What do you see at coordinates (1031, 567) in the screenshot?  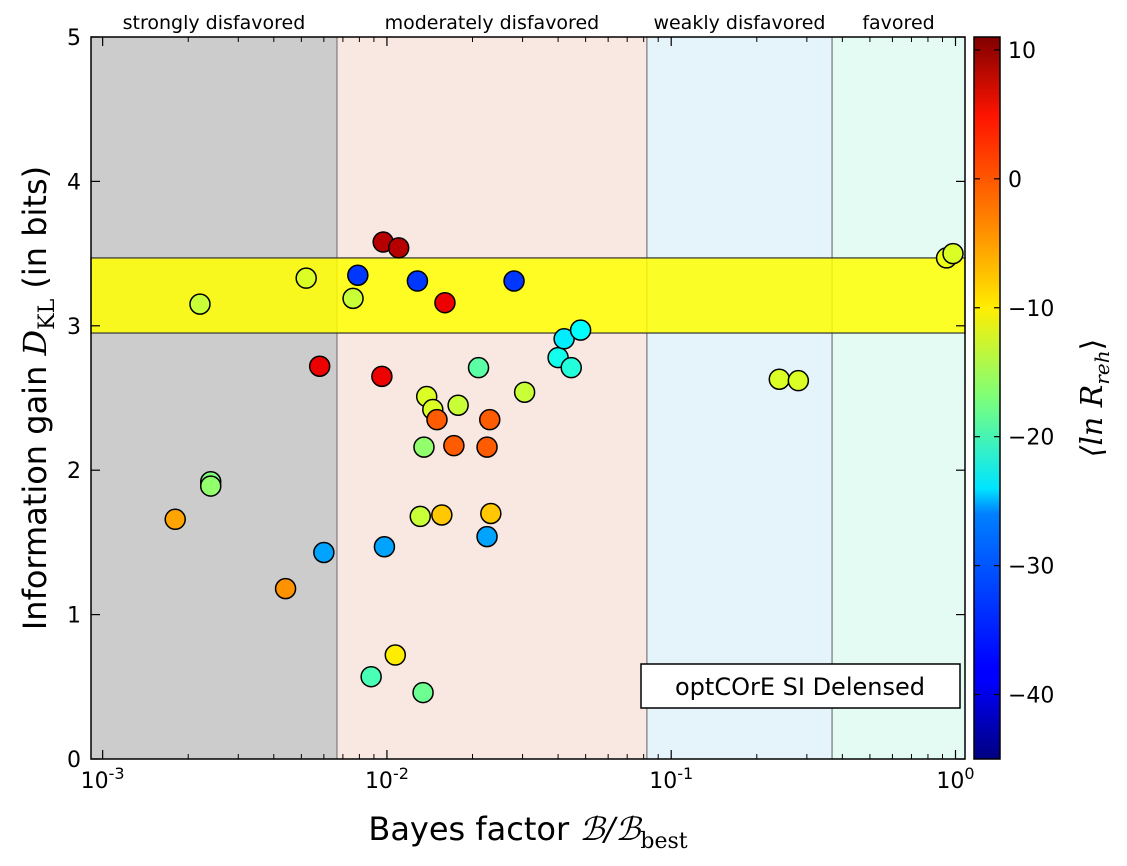 I see `colorbar-tick-label: −30` at bounding box center [1031, 567].